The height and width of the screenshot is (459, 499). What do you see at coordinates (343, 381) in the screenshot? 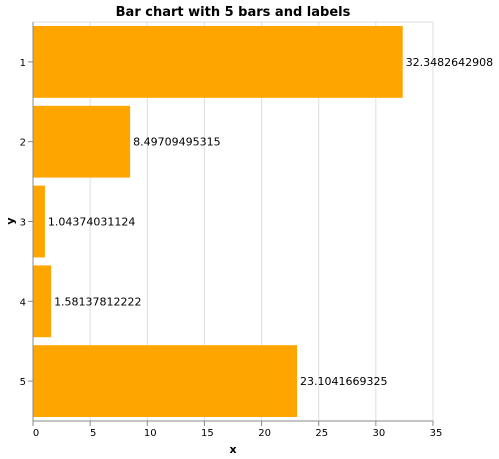
I see `data-label-5: 23.1041669325` at bounding box center [343, 381].